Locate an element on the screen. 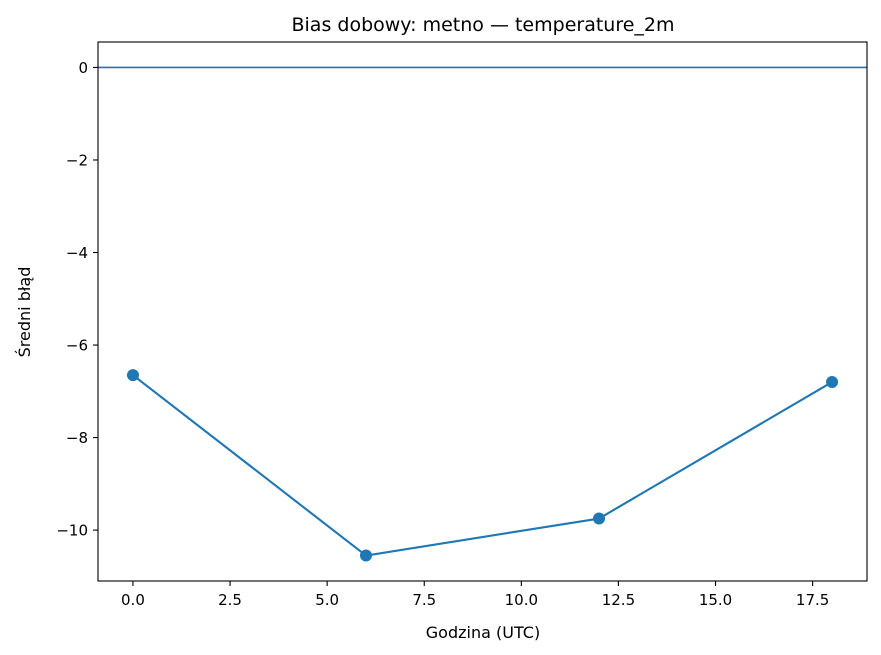 Image resolution: width=881 pixels, height=655 pixels. x-tick-label: 0.0 is located at coordinates (133, 600).